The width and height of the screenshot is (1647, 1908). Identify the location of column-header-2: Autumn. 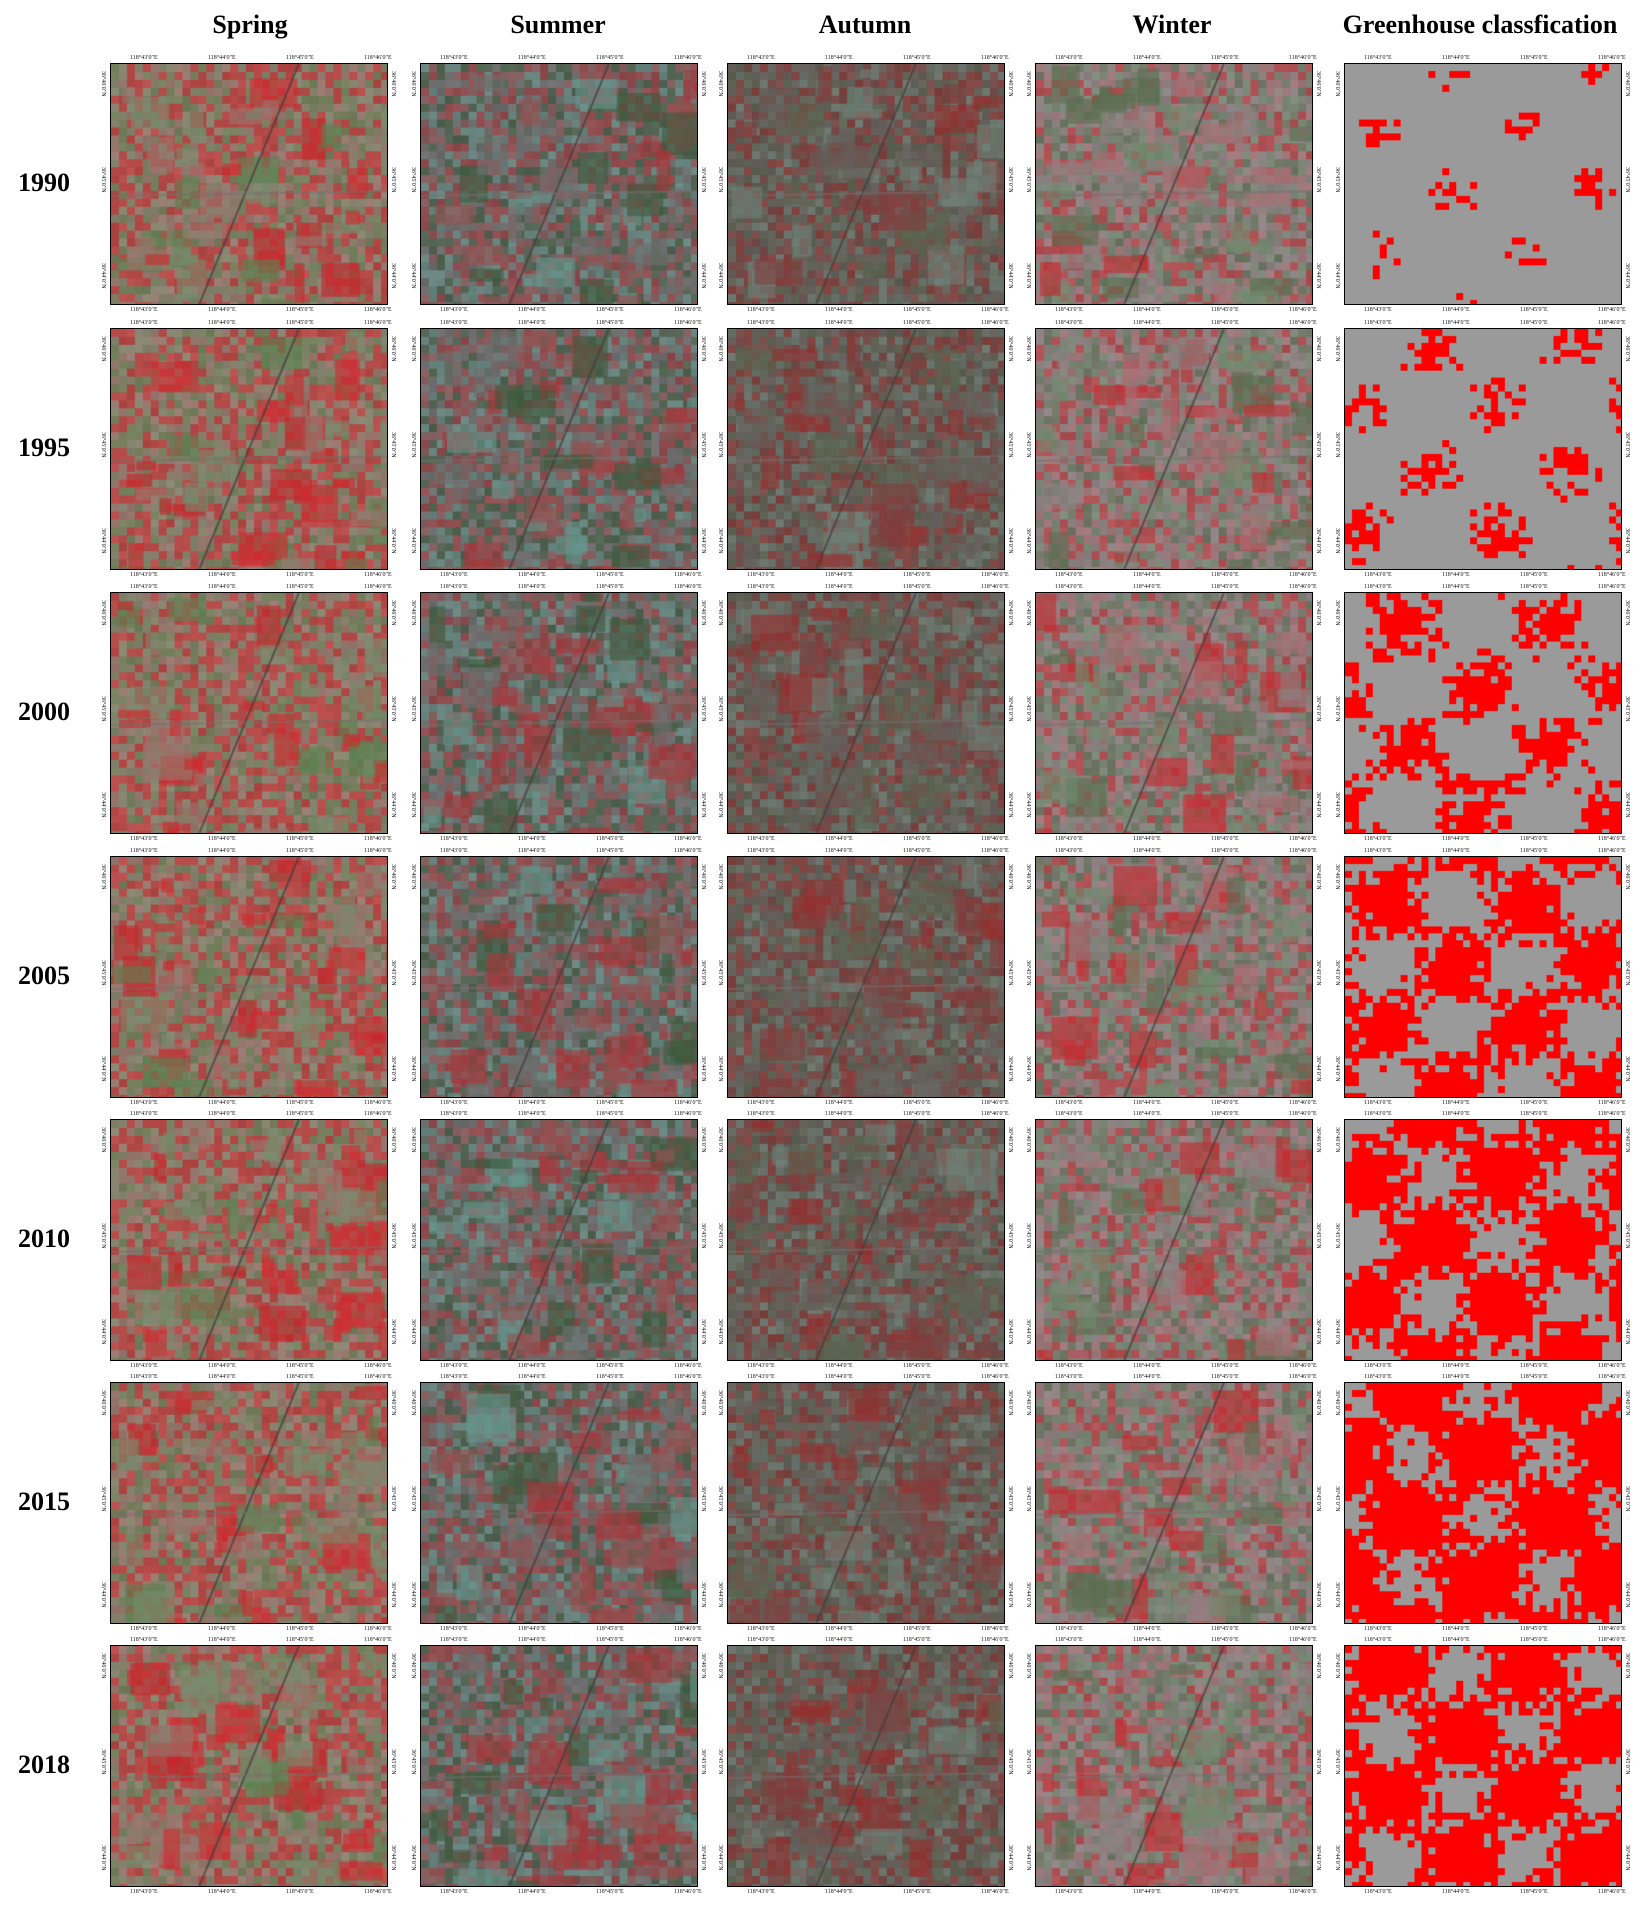
(865, 24).